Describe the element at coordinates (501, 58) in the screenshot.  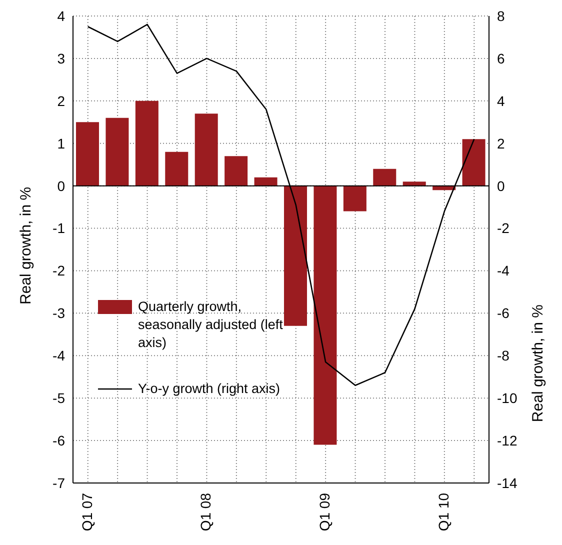
I see `y2-tick-label: 6` at that location.